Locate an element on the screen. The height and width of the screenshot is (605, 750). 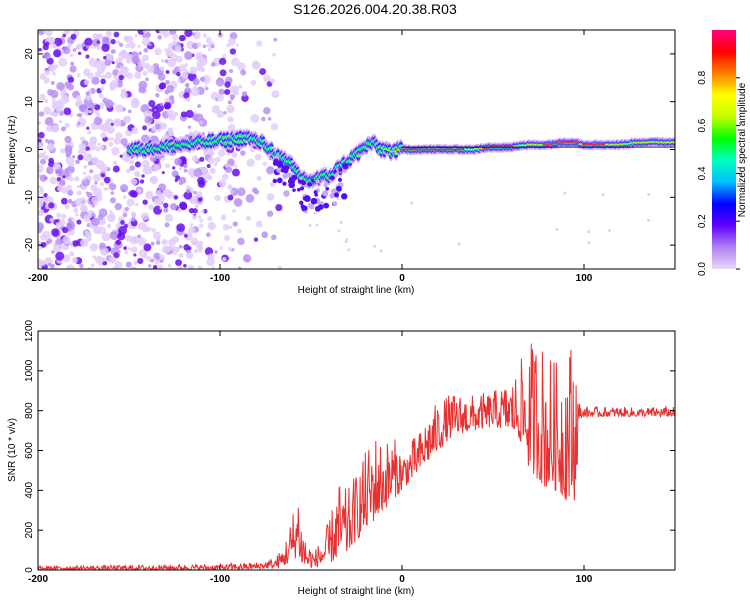
spectrogram-y-tick-label: 10 is located at coordinates (29, 102).